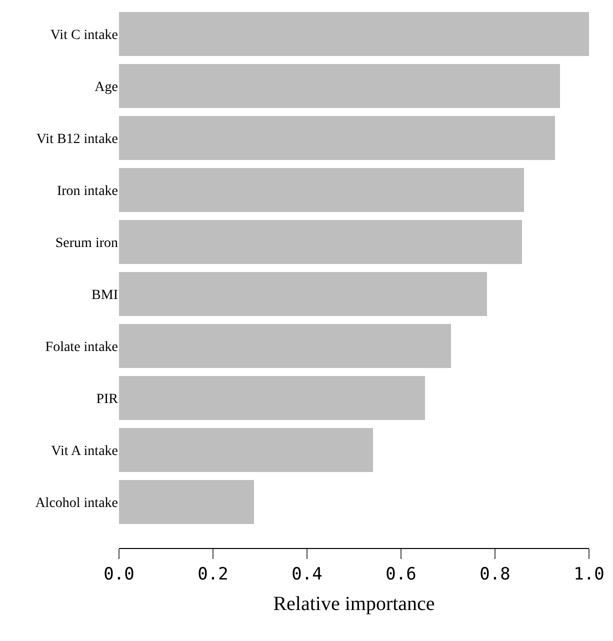 This screenshot has height=641, width=613. I want to click on y-tick-label: Age, so click(106, 87).